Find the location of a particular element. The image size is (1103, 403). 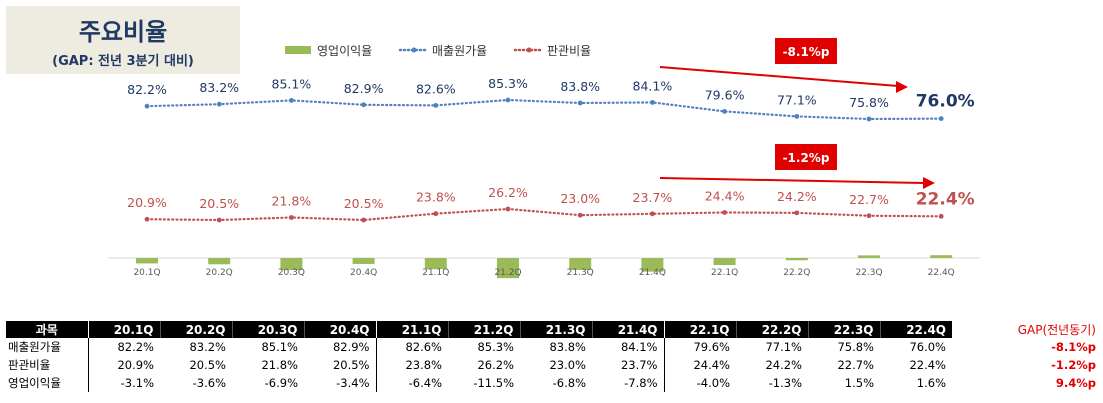

row-label: 영업이익율 is located at coordinates (34, 383).